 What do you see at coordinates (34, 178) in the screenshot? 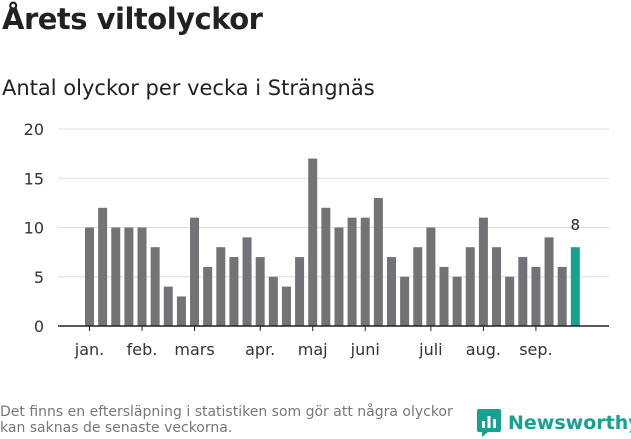
I see `y-tick-label: 15` at bounding box center [34, 178].